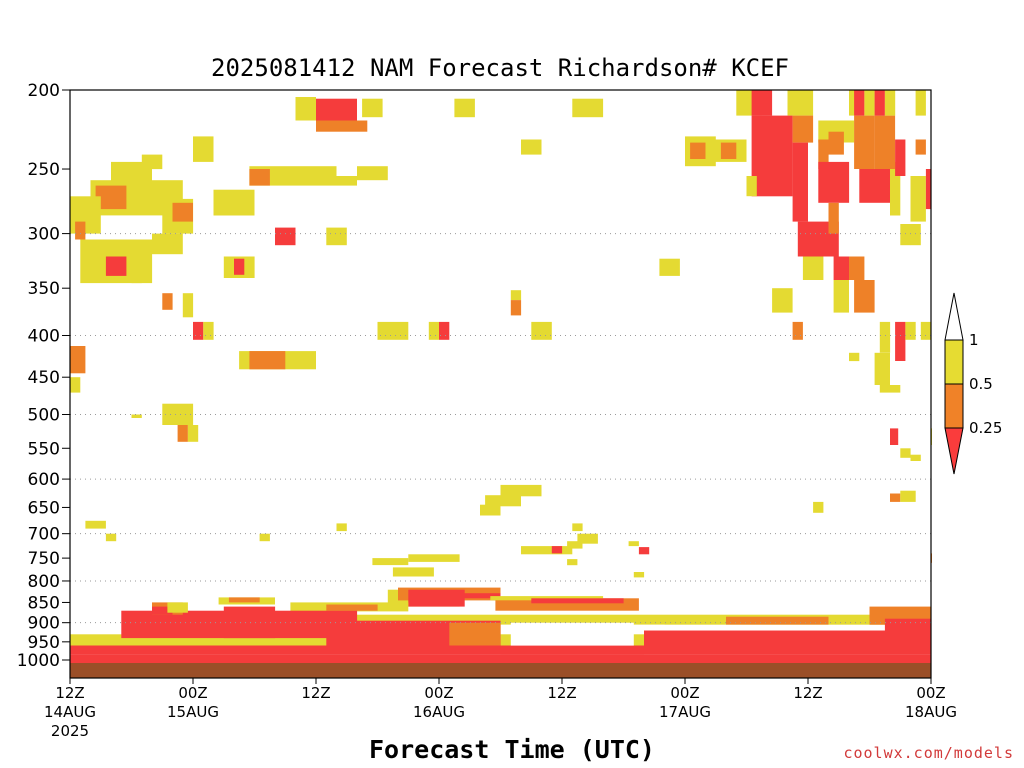  I want to click on y-tick-label: 950, so click(44, 643).